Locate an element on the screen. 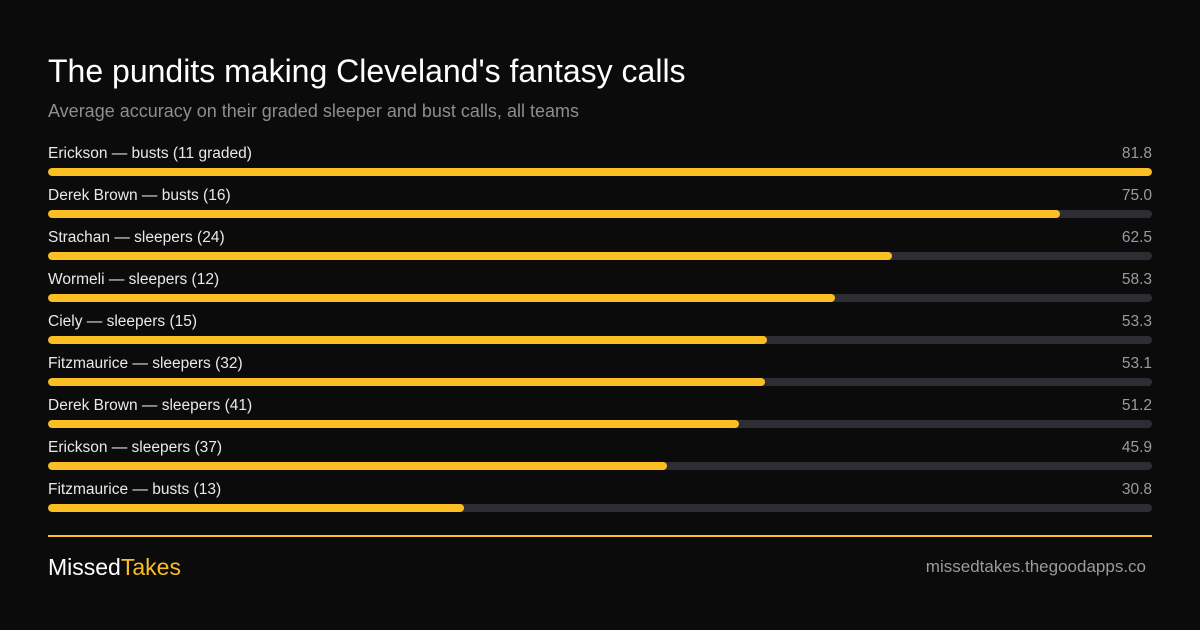 This screenshot has height=630, width=1200. bar-label: Ciely — sleepers (15) is located at coordinates (123, 321).